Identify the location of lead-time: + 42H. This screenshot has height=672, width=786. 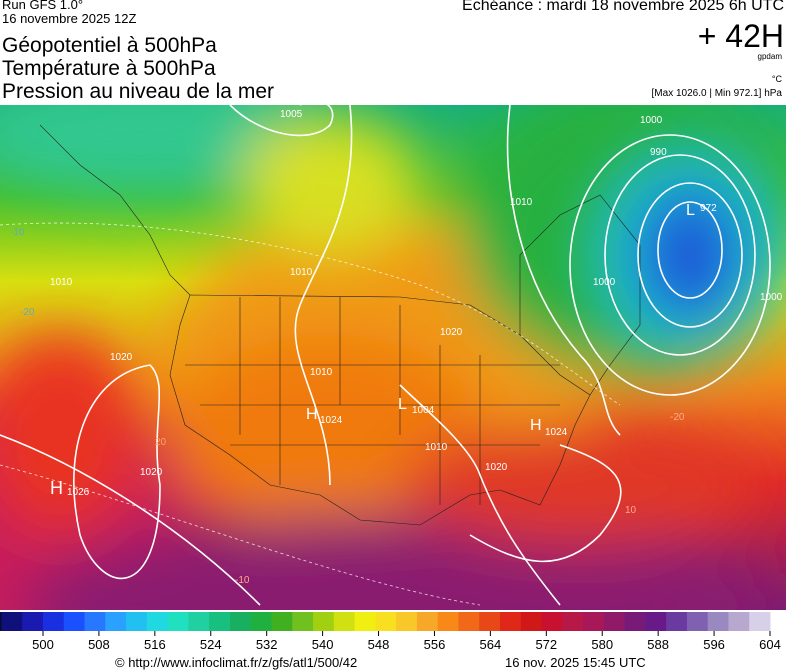
(740, 36).